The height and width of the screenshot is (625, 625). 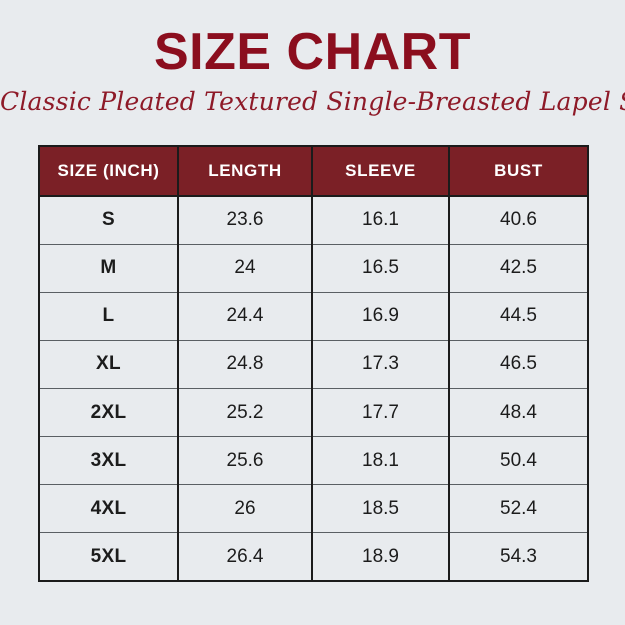 What do you see at coordinates (245, 171) in the screenshot?
I see `column-header-length: LENGTH` at bounding box center [245, 171].